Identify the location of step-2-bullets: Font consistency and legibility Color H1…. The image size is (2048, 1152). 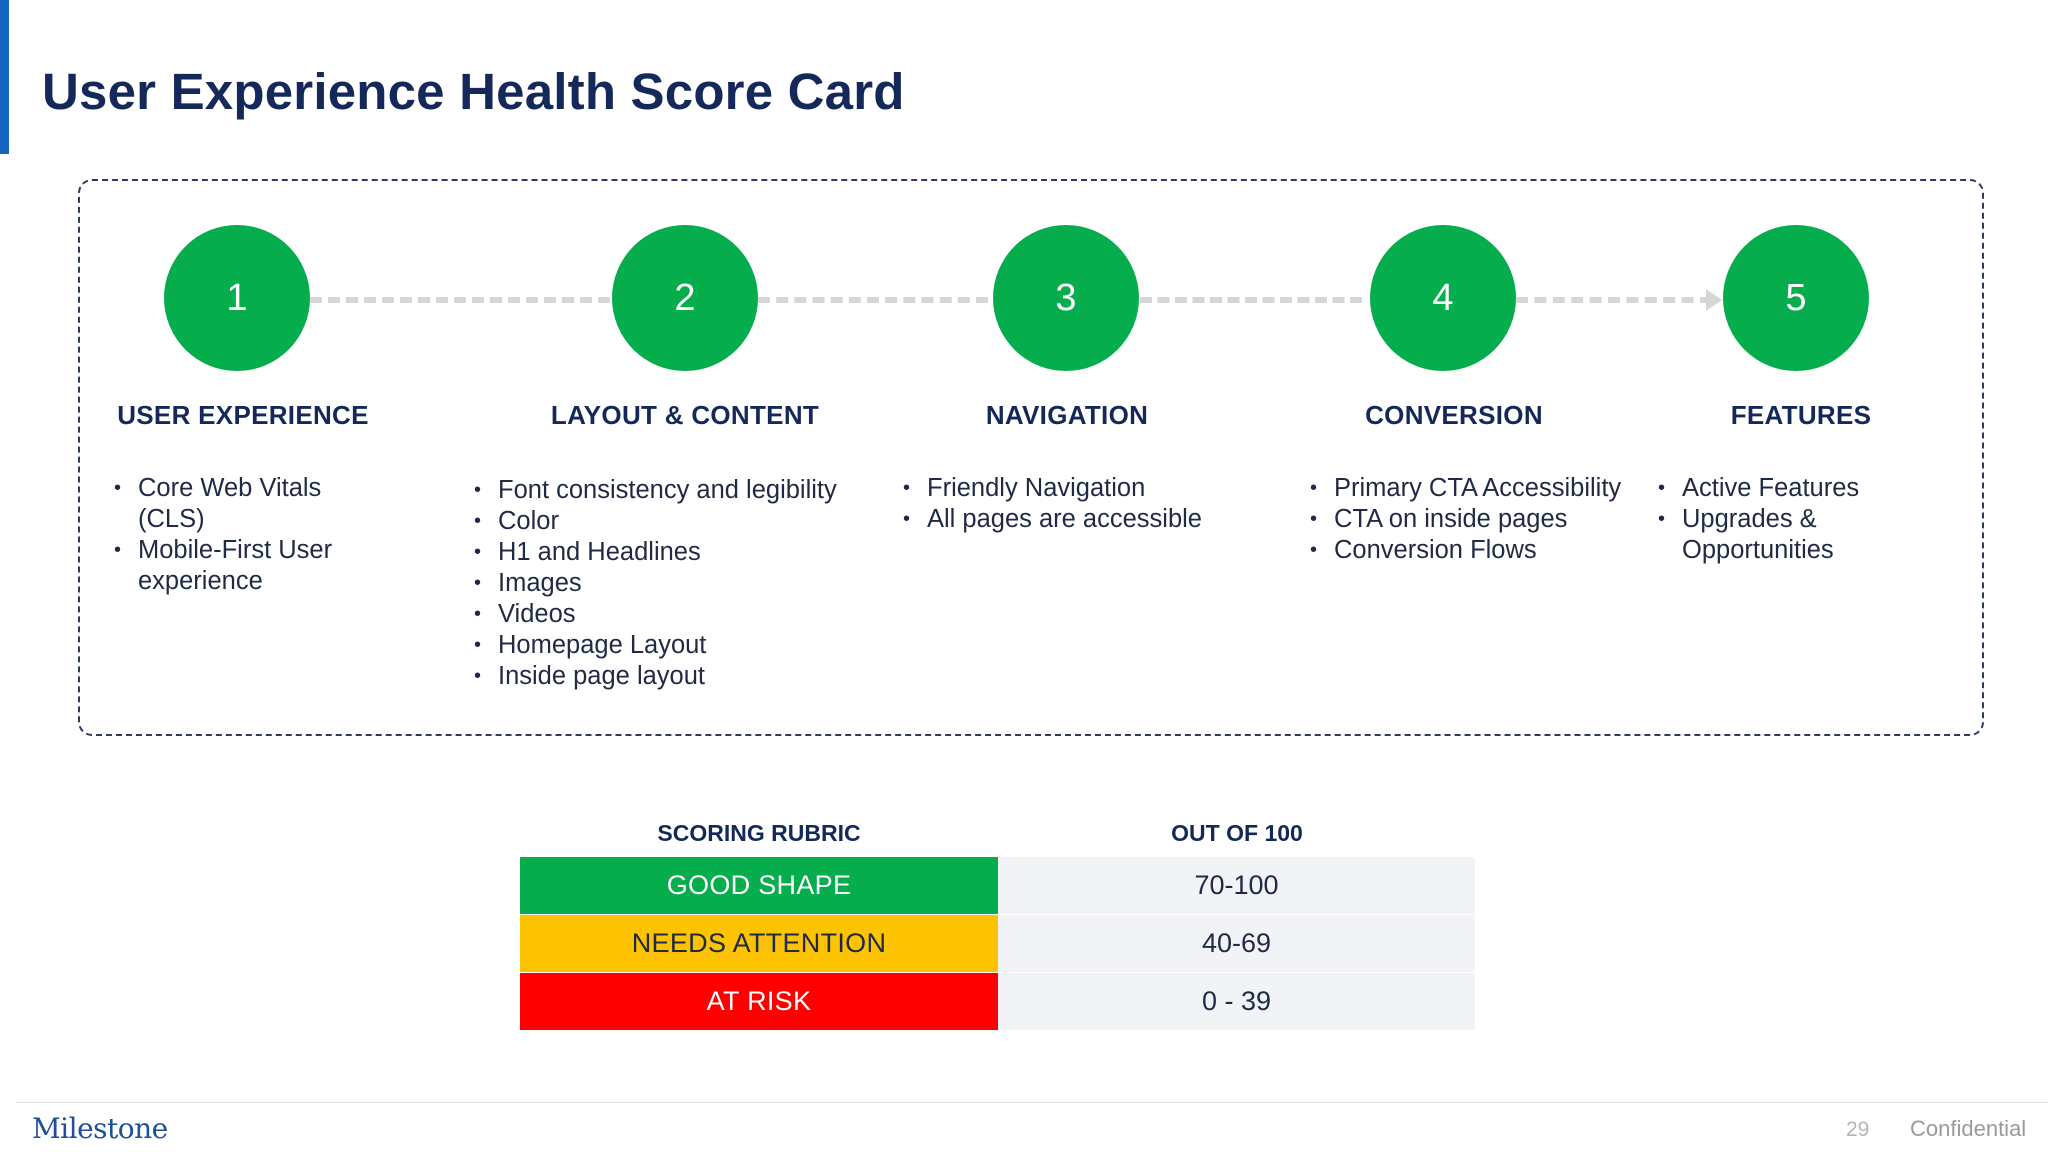
(674, 583).